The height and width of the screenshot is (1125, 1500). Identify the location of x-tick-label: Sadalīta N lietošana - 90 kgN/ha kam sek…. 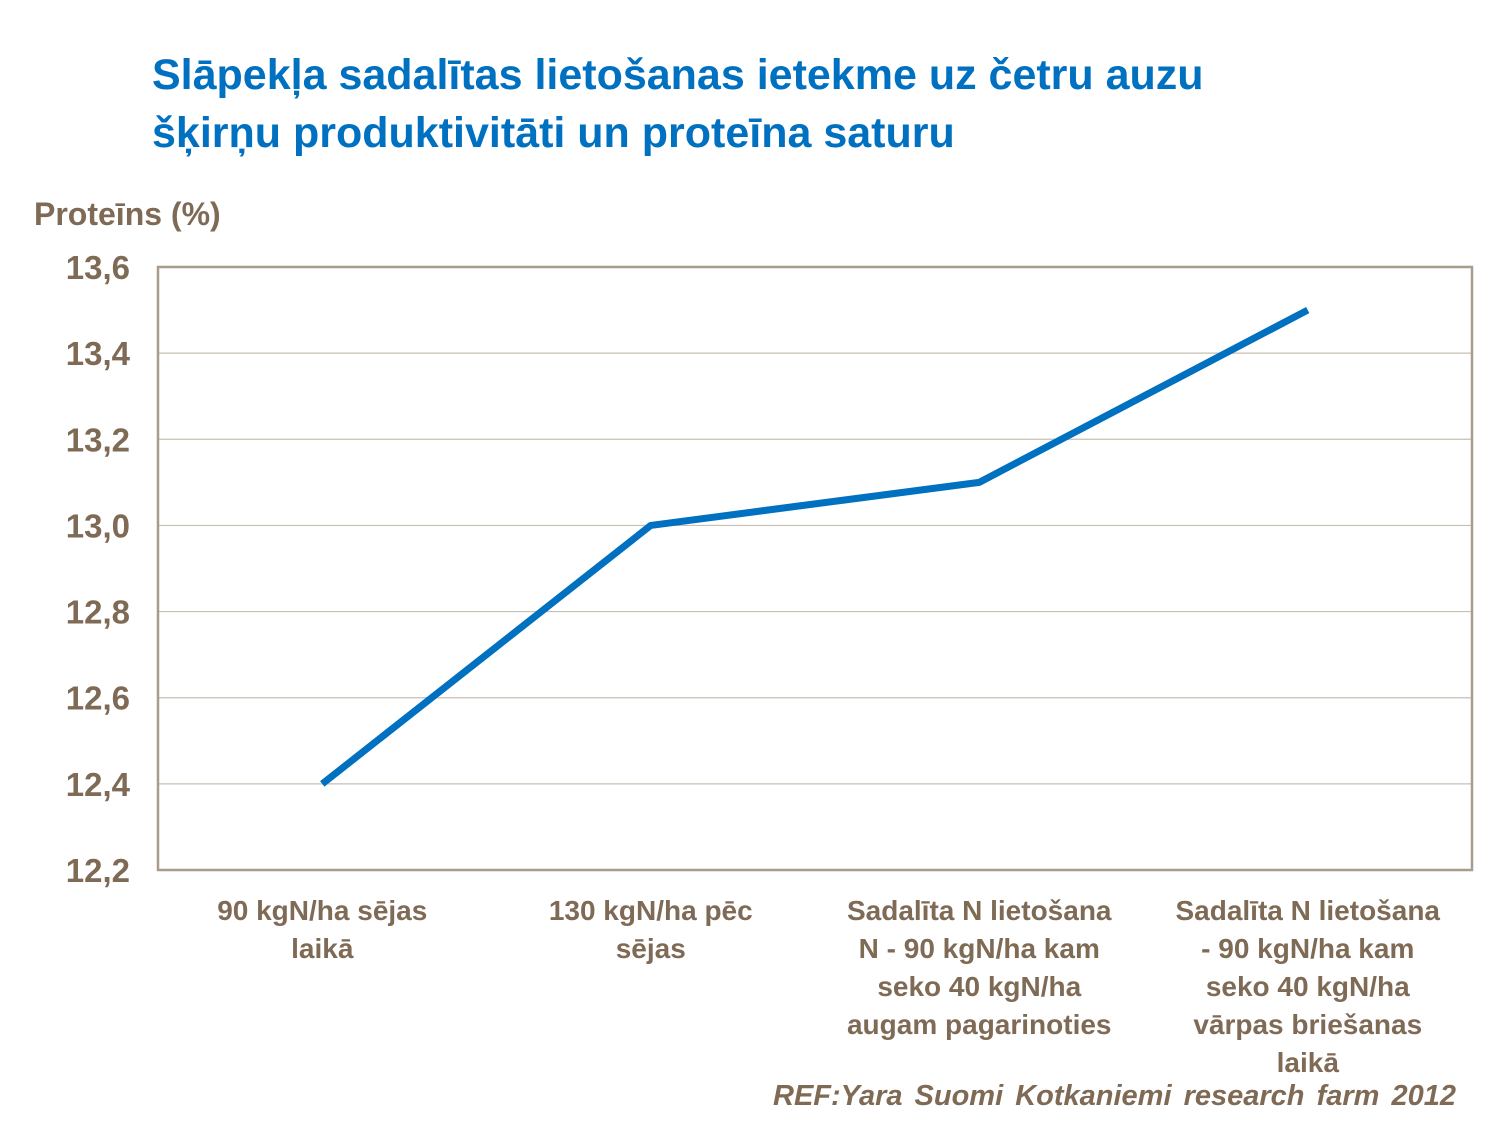
(1308, 986).